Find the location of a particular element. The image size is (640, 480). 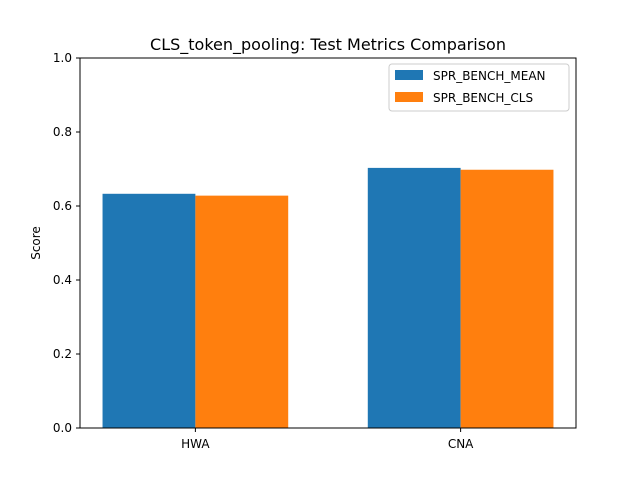

bar-cna-spr-bench-cls is located at coordinates (507, 299).